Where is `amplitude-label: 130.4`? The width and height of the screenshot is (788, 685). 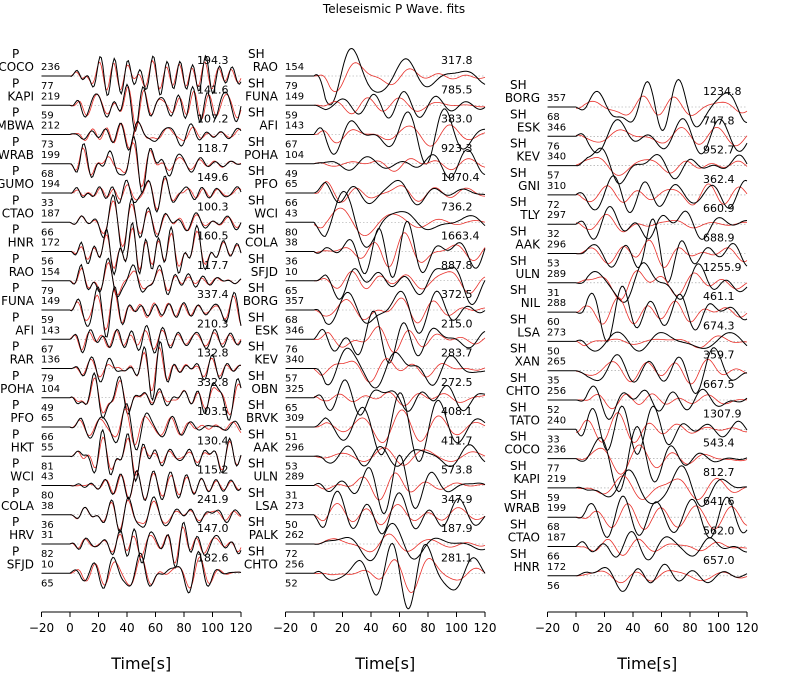 amplitude-label: 130.4 is located at coordinates (213, 440).